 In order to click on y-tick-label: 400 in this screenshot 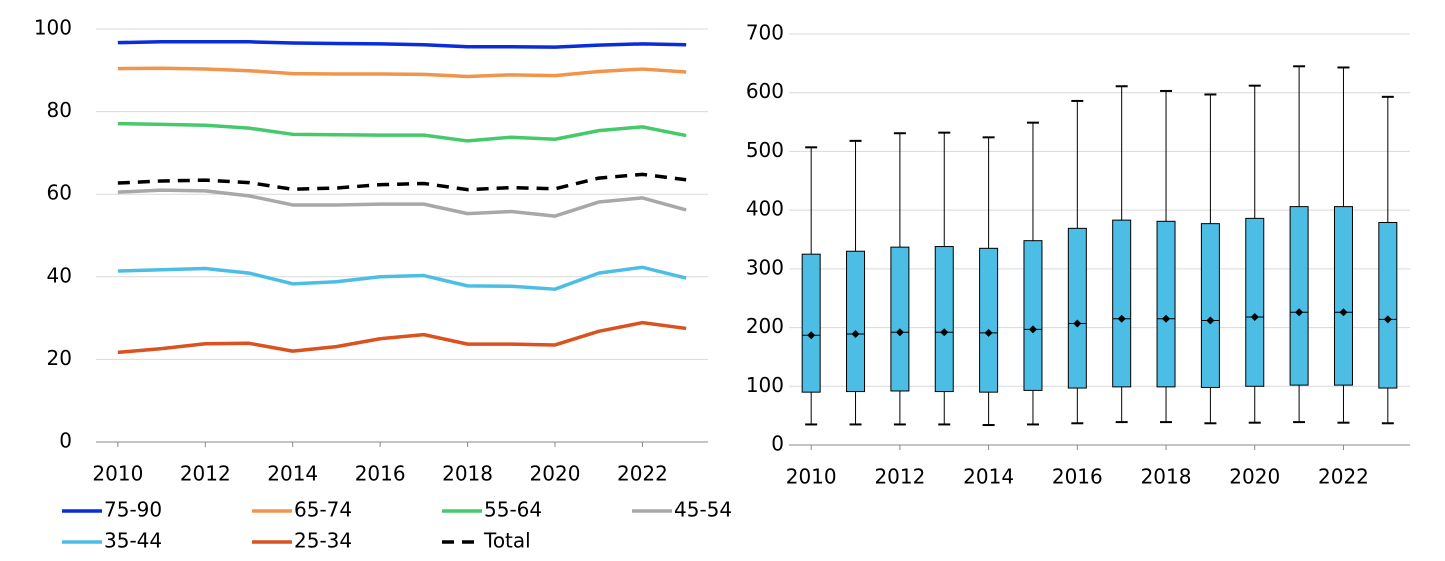, I will do `click(765, 209)`.